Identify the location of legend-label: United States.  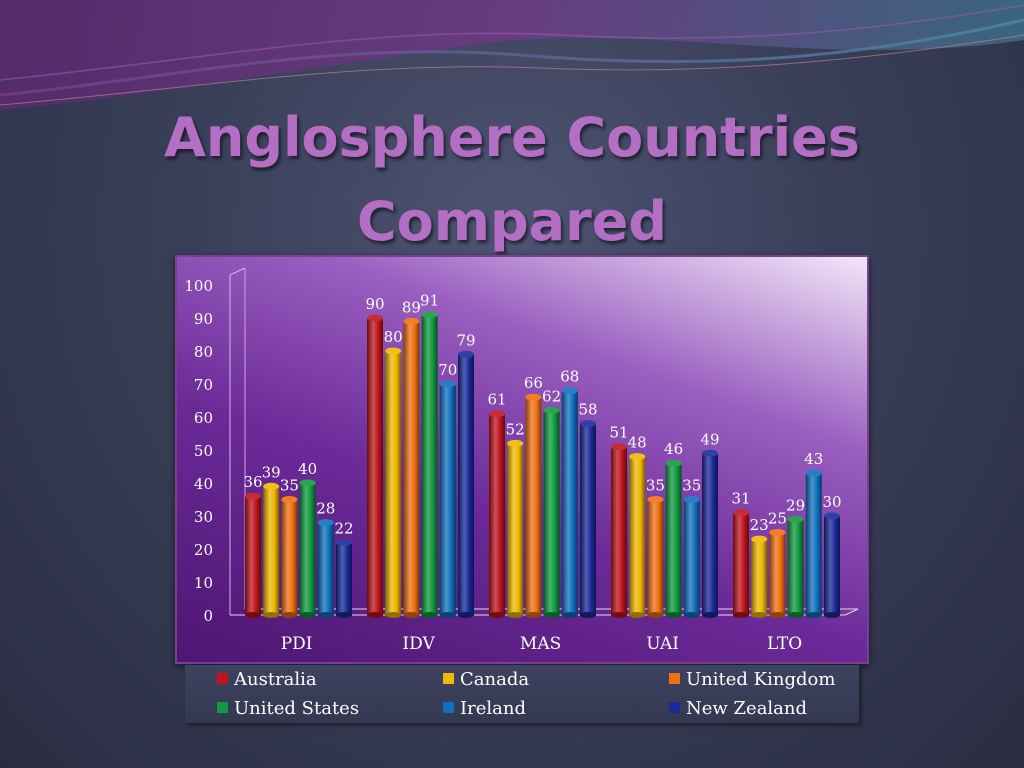
(297, 708).